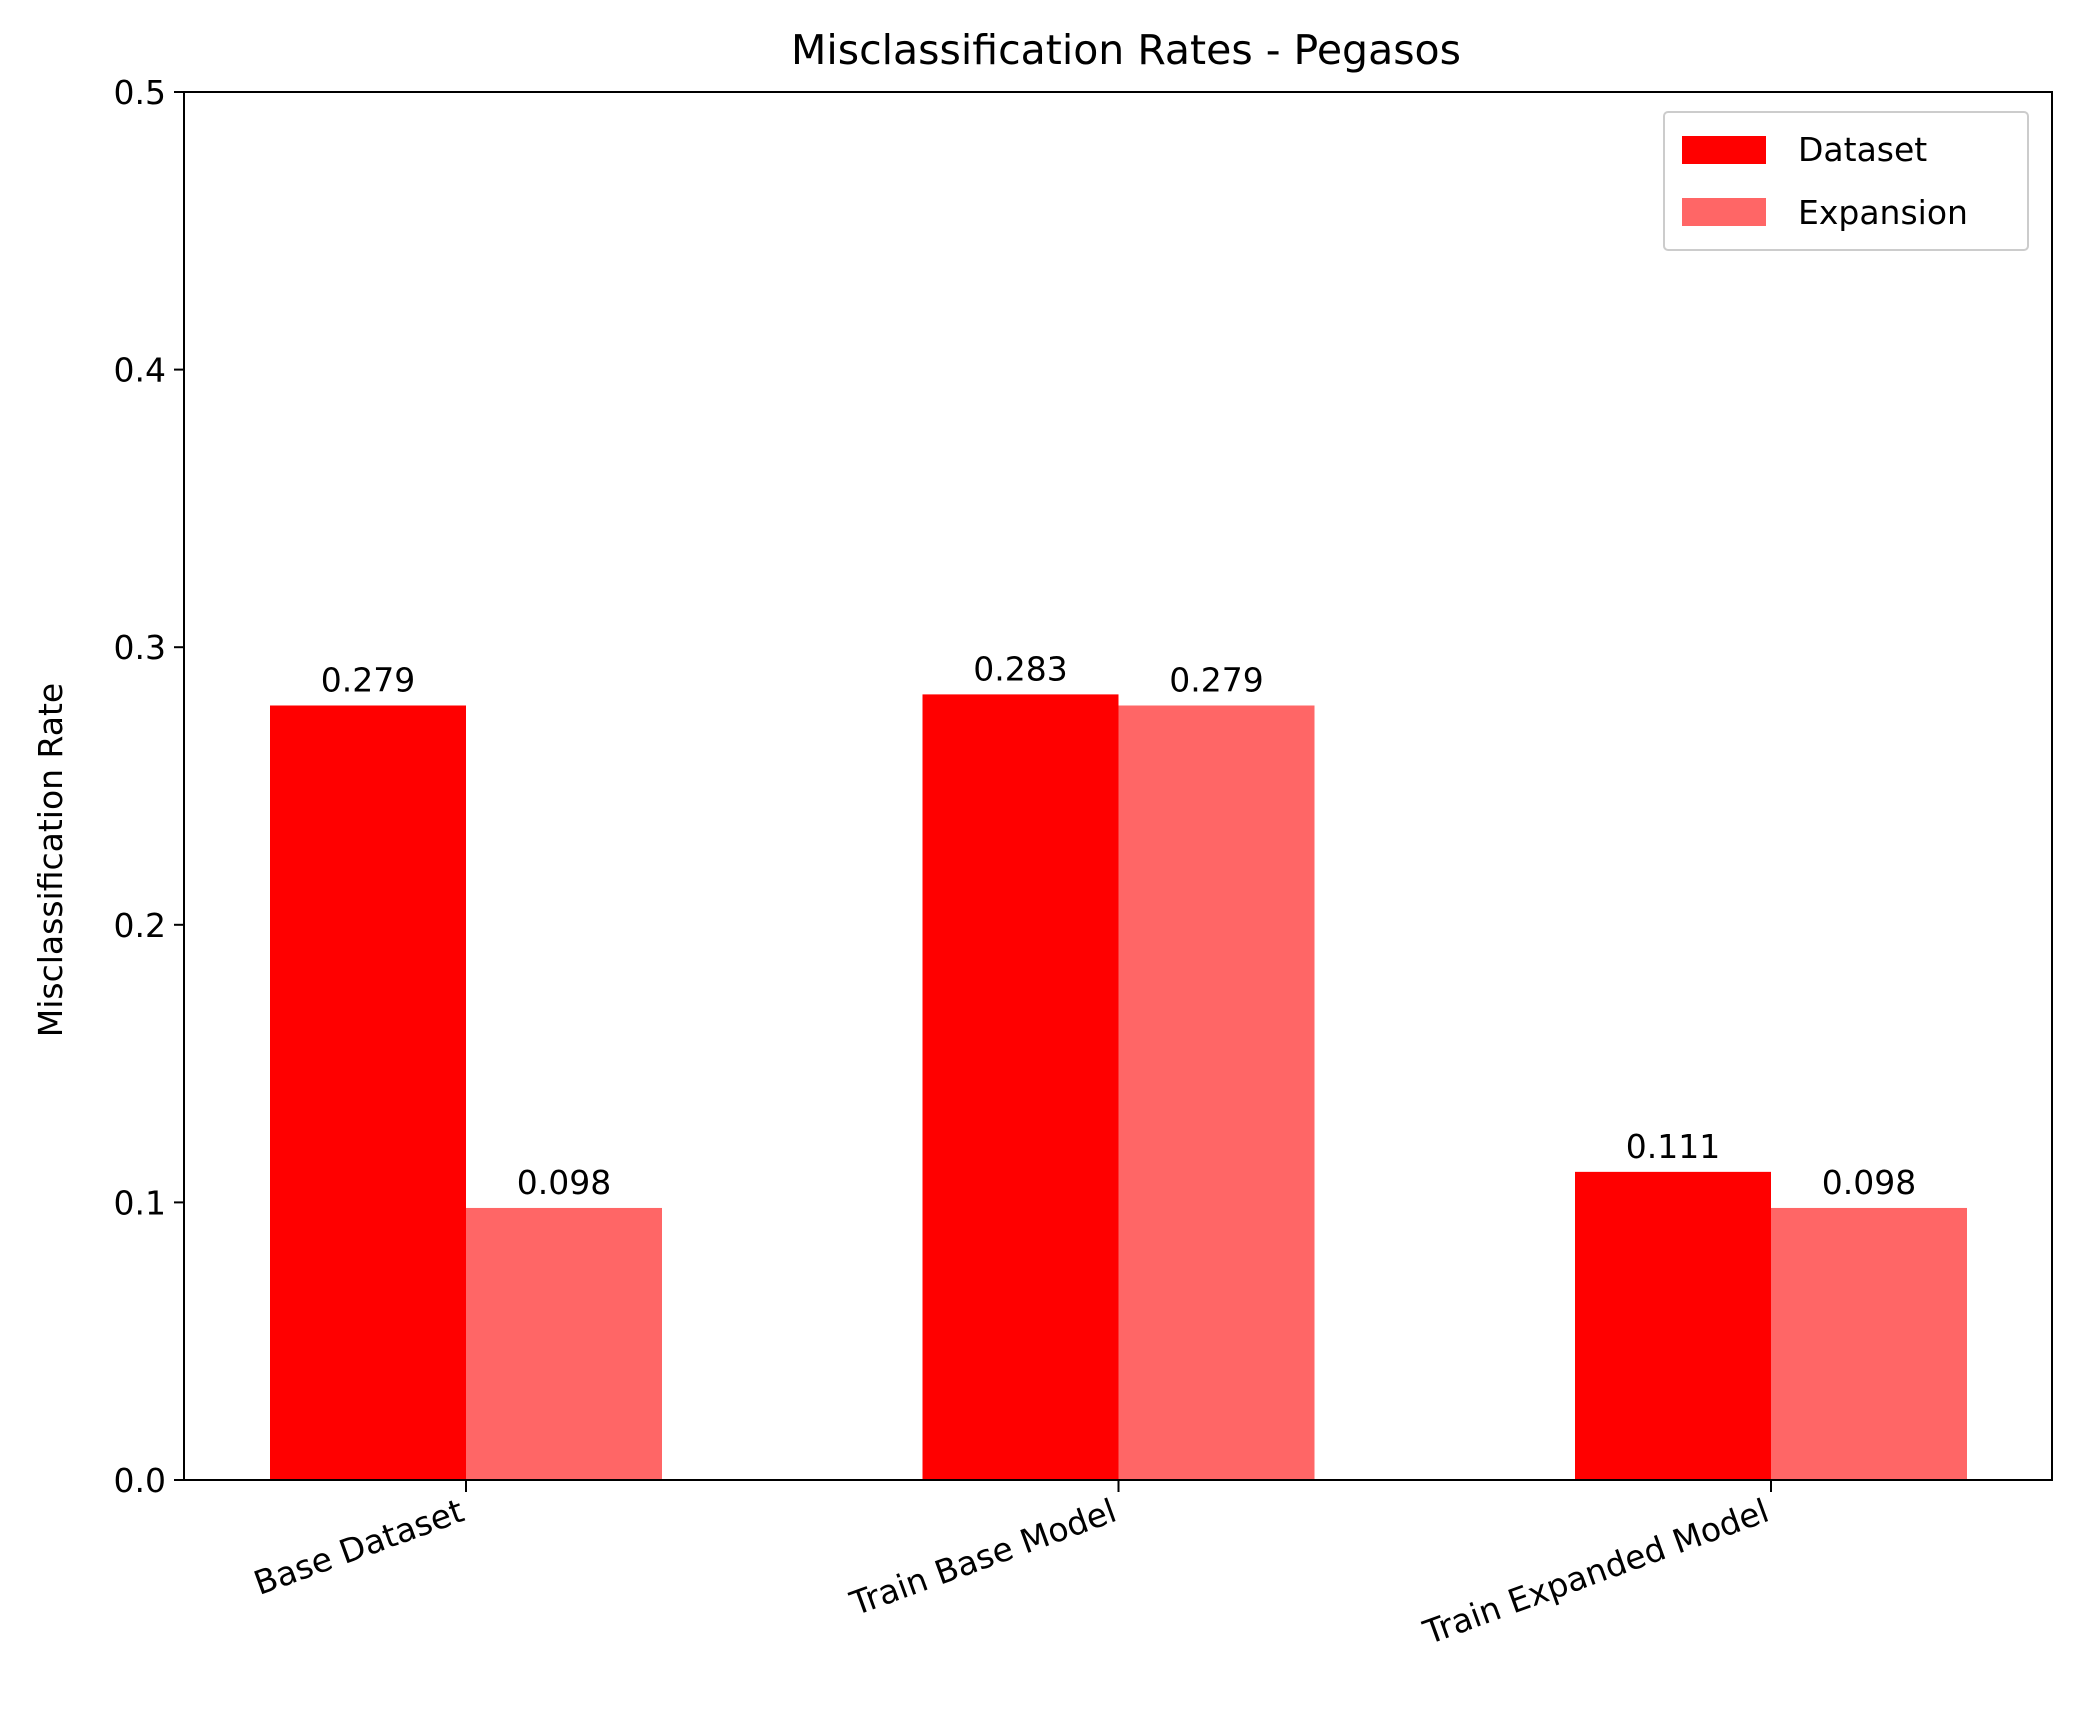 The width and height of the screenshot is (2074, 1734). What do you see at coordinates (1673, 1146) in the screenshot?
I see `data-label: 0.111` at bounding box center [1673, 1146].